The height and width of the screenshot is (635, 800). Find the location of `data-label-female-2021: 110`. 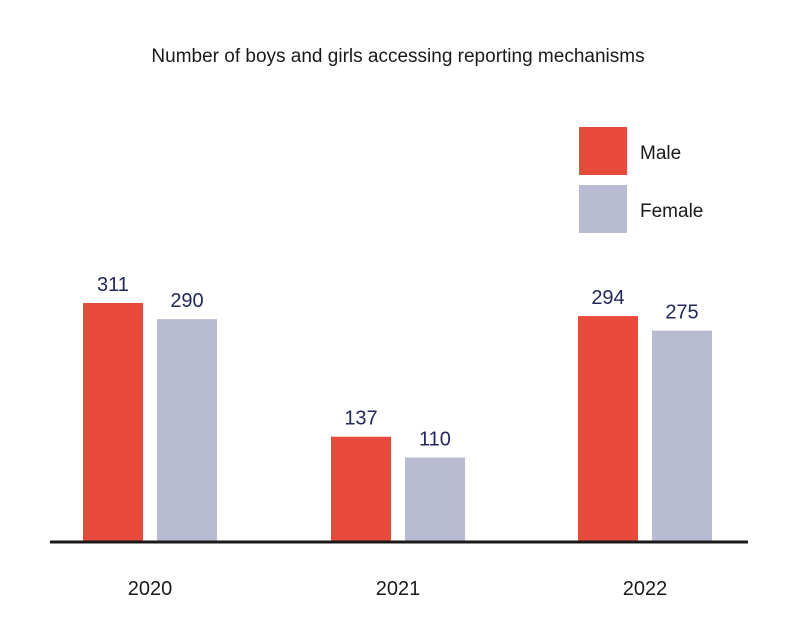

data-label-female-2021: 110 is located at coordinates (435, 439).